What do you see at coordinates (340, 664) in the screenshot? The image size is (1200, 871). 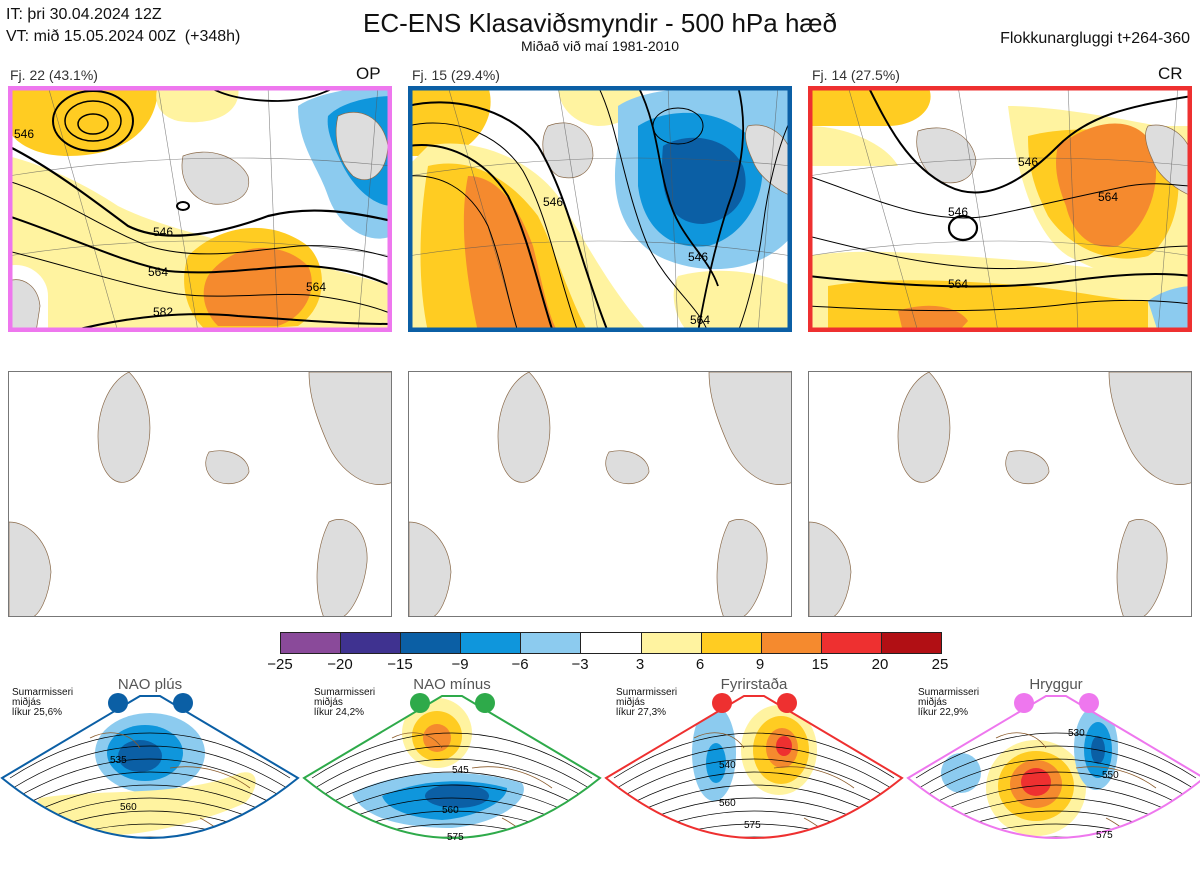 I see `colorbar-tick: −20` at bounding box center [340, 664].